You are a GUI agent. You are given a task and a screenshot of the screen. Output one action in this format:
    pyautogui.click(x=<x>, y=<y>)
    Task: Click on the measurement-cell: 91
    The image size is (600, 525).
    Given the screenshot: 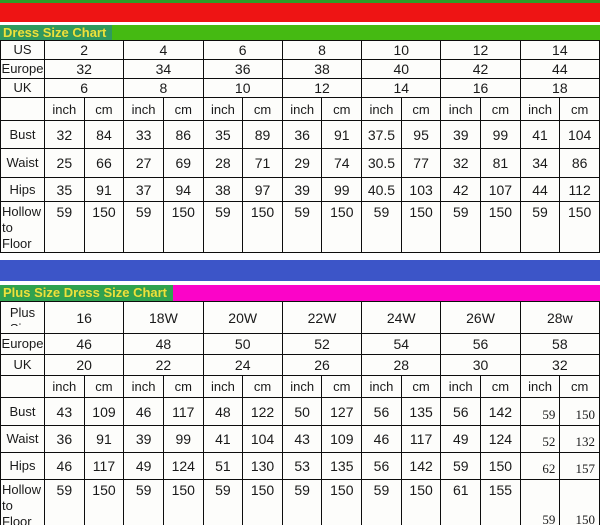 What is the action you would take?
    pyautogui.click(x=104, y=439)
    